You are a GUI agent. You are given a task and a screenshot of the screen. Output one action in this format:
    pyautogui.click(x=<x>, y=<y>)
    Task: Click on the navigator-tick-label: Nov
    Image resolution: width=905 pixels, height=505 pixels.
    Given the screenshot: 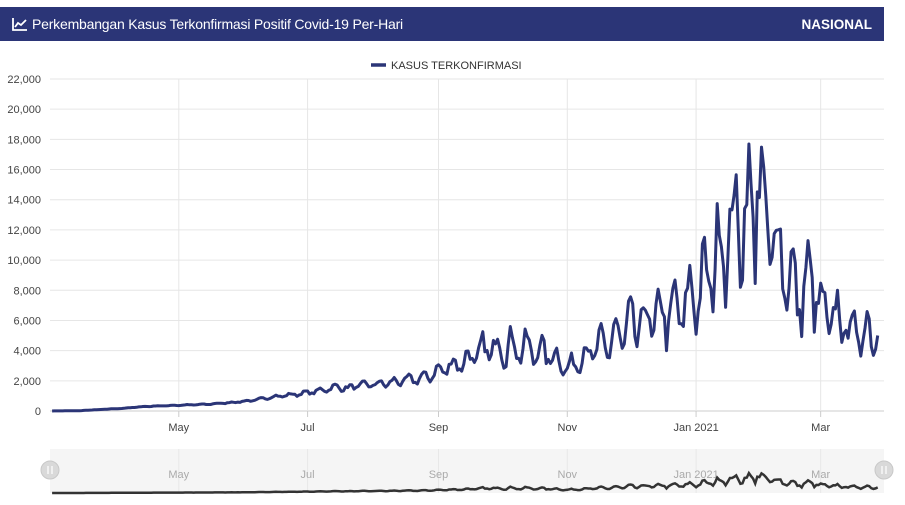 What is the action you would take?
    pyautogui.click(x=568, y=475)
    